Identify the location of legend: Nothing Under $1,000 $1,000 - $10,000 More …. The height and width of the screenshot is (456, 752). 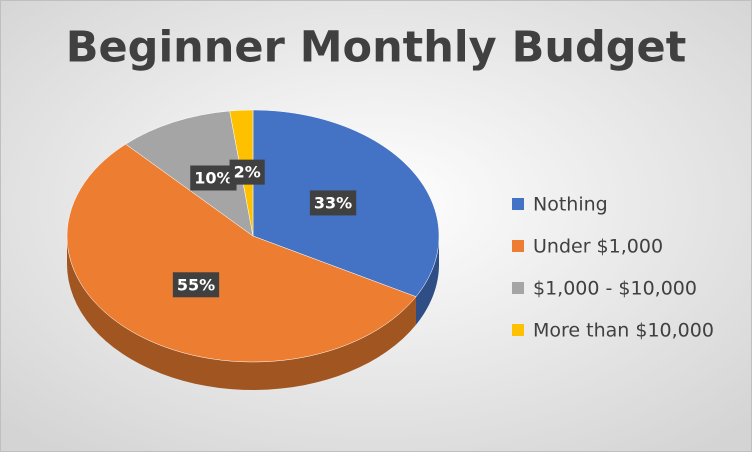
(613, 268).